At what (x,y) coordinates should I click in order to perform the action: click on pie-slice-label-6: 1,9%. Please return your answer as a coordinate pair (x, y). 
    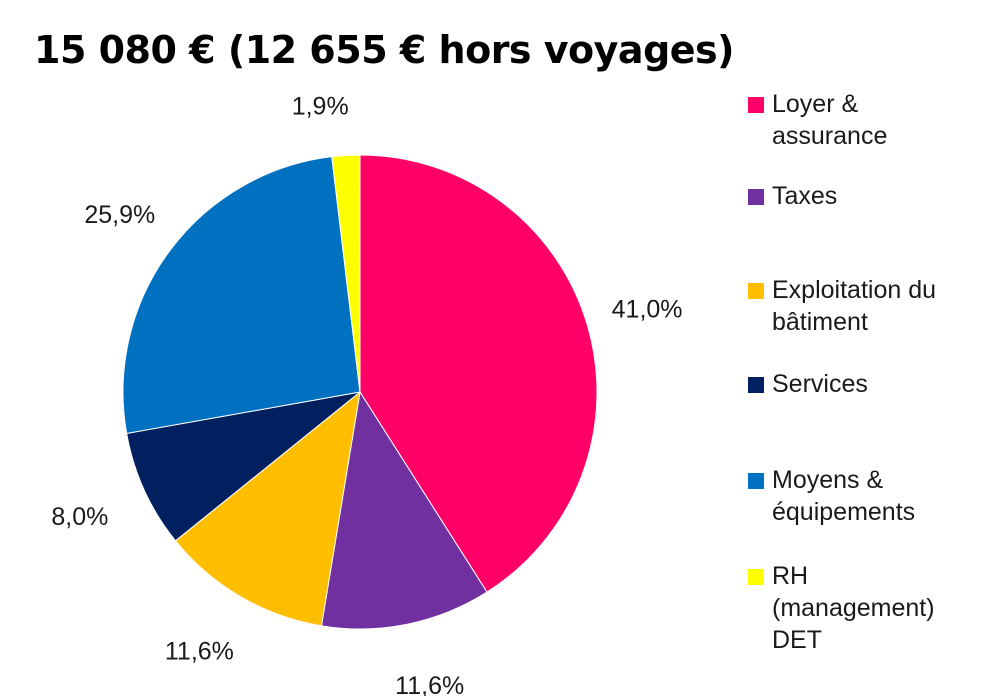
    Looking at the image, I should click on (320, 107).